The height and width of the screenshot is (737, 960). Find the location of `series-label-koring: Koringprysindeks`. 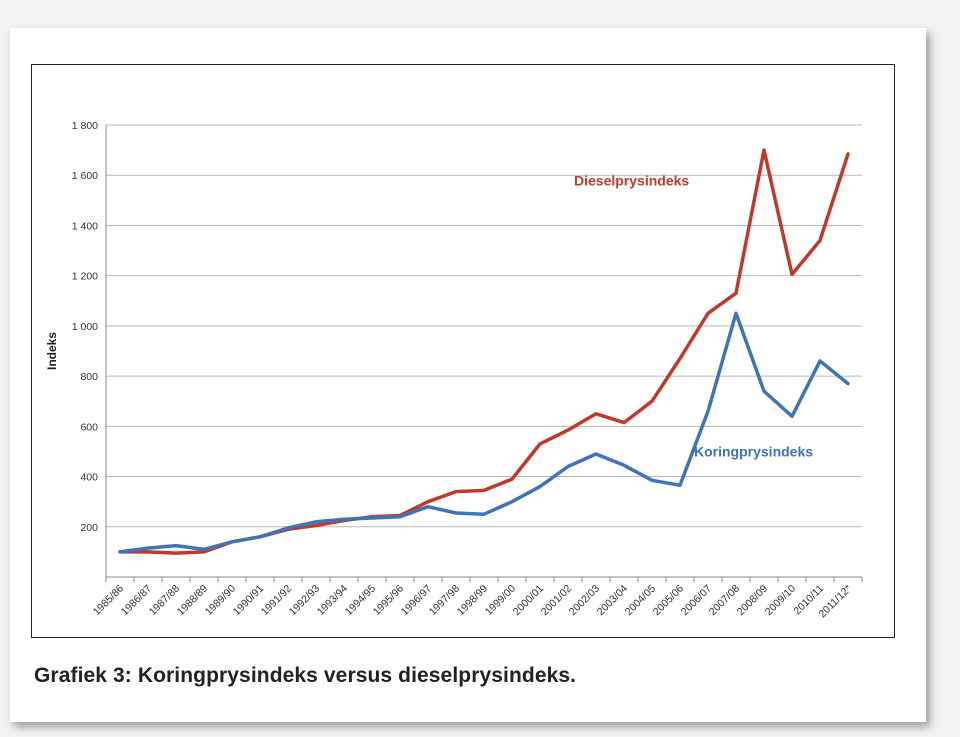

series-label-koring: Koringprysindeks is located at coordinates (753, 451).